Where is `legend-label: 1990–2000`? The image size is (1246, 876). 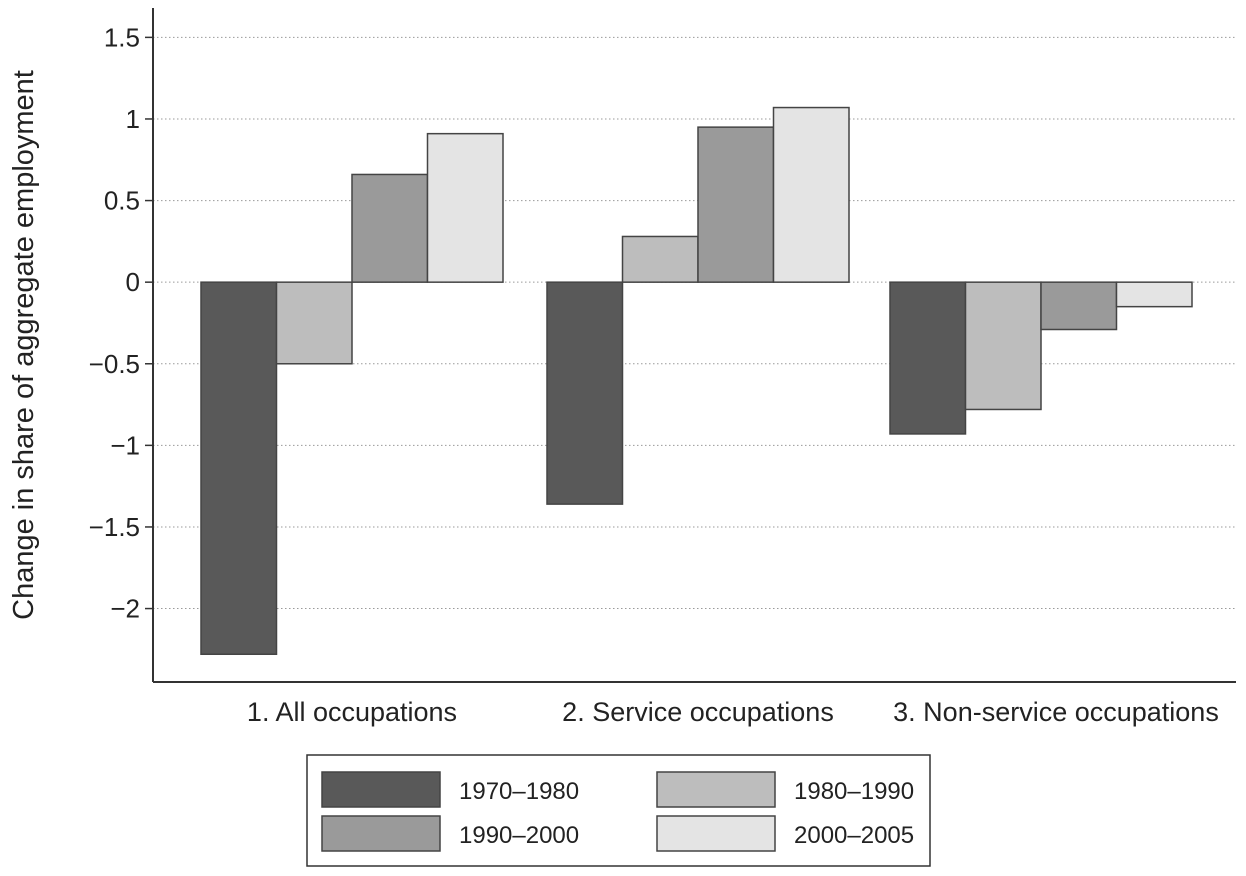 legend-label: 1990–2000 is located at coordinates (519, 835).